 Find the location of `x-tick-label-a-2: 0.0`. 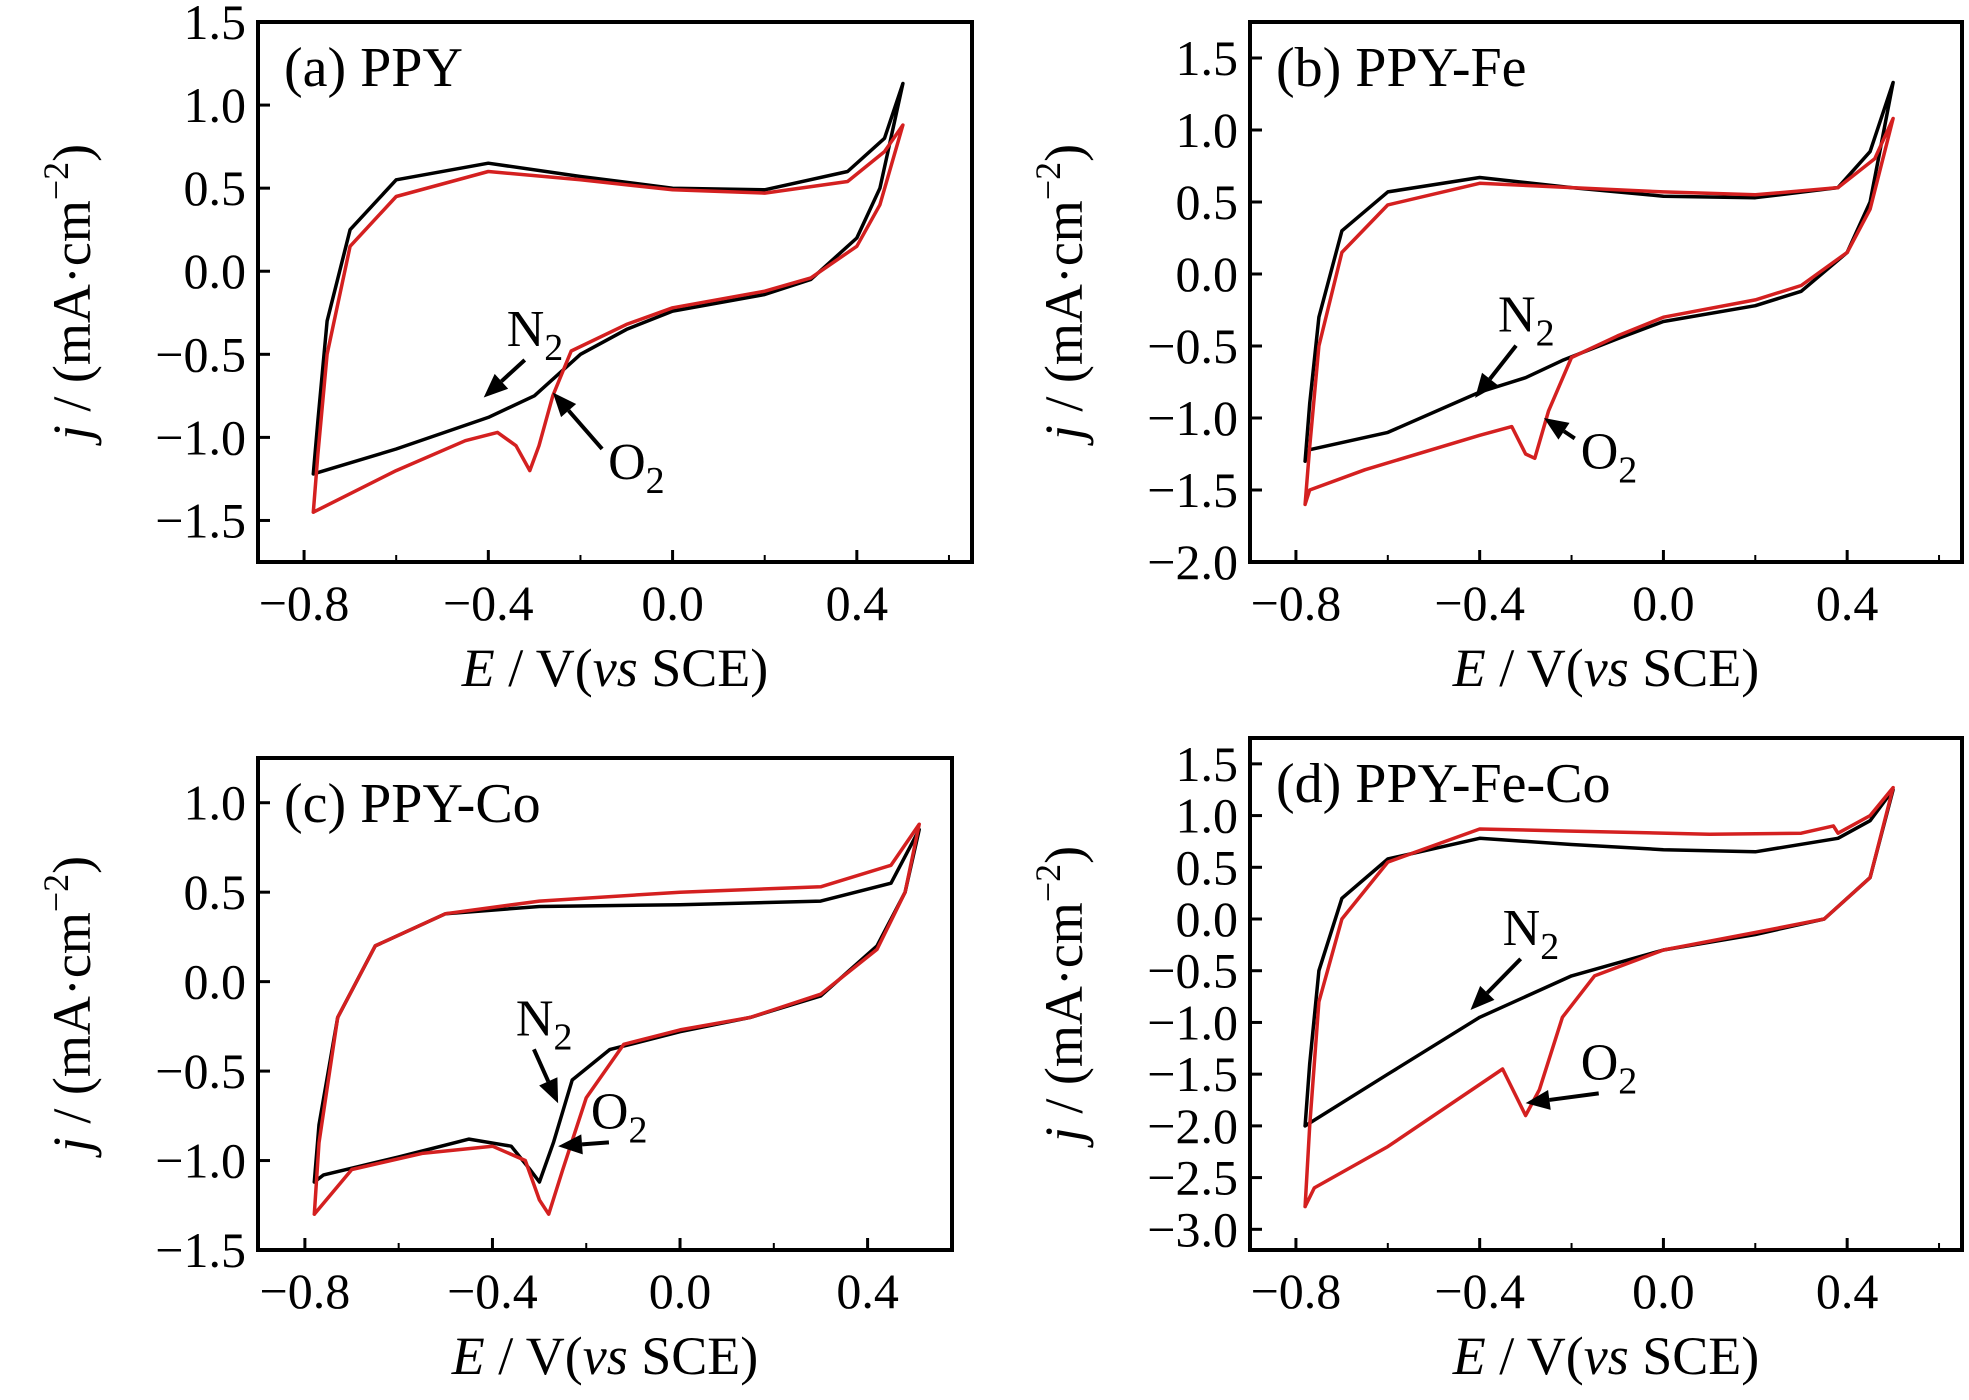

x-tick-label-a-2: 0.0 is located at coordinates (672, 603).